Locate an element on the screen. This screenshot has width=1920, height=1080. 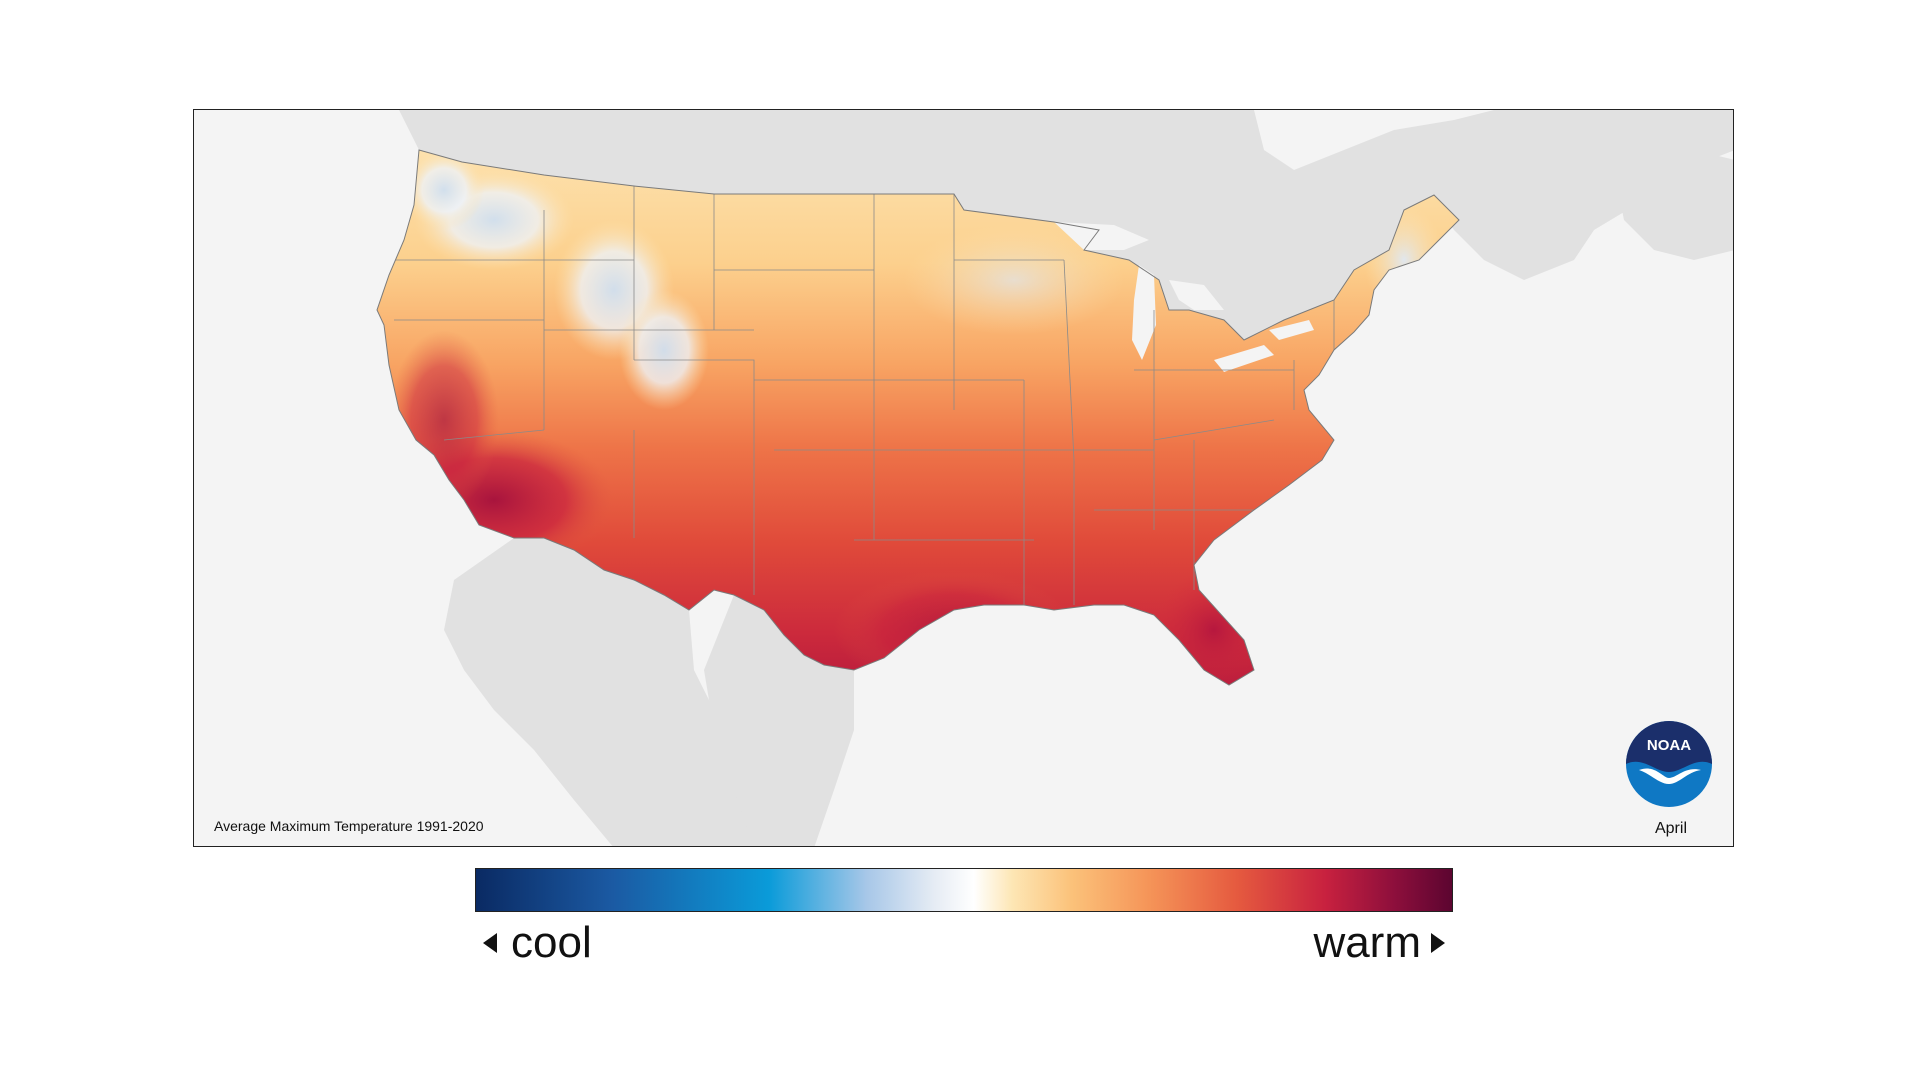
arrow-left-icon is located at coordinates (490, 943).